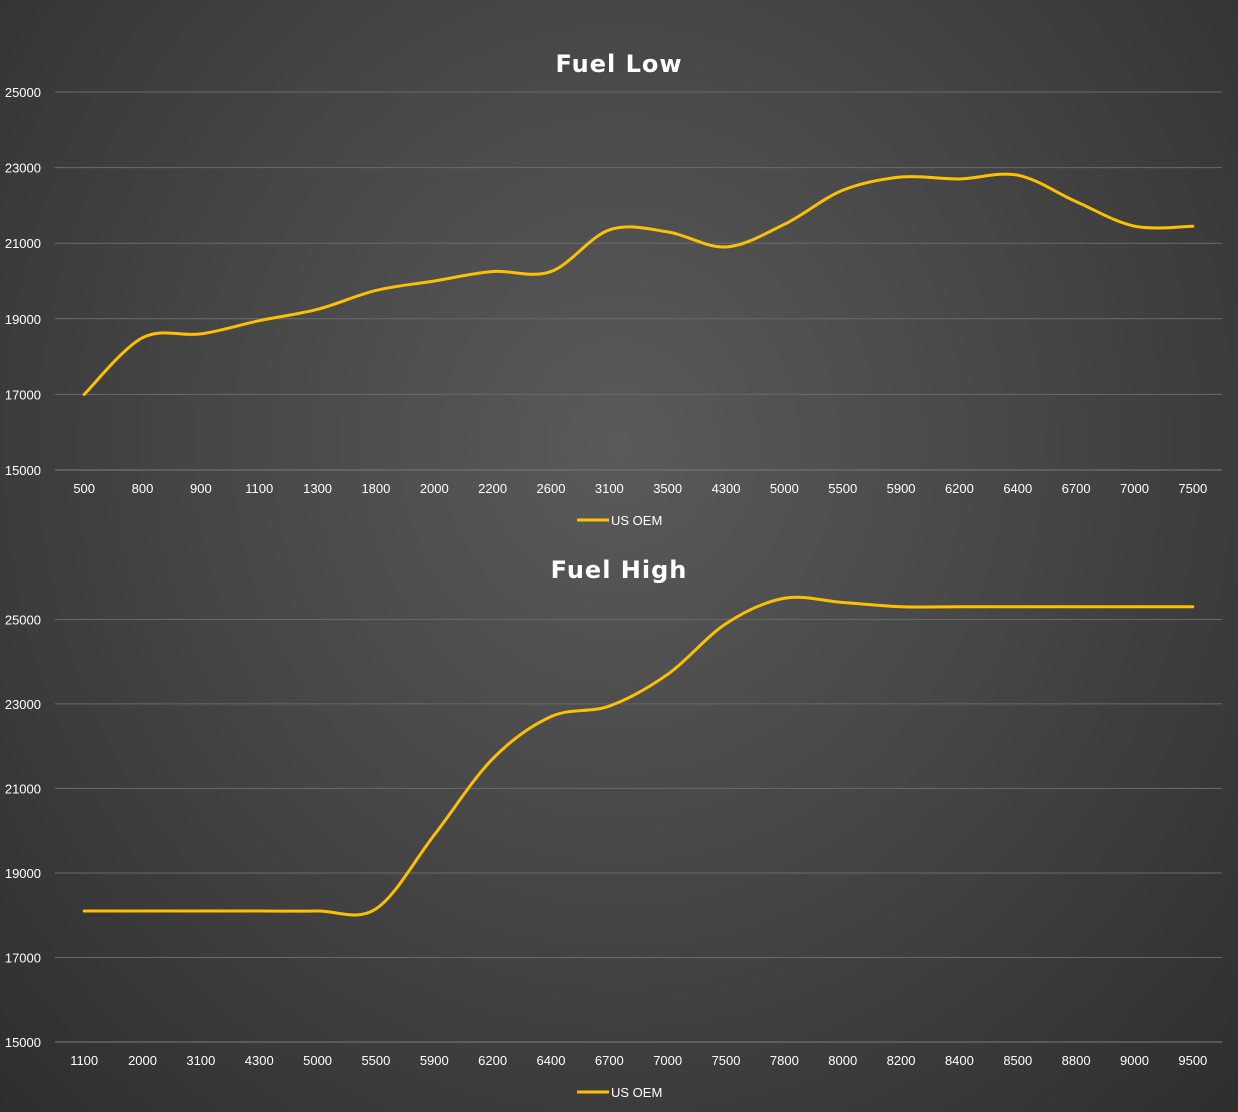 The image size is (1238, 1112). Describe the element at coordinates (317, 488) in the screenshot. I see `x-tick-label: 1300` at that location.